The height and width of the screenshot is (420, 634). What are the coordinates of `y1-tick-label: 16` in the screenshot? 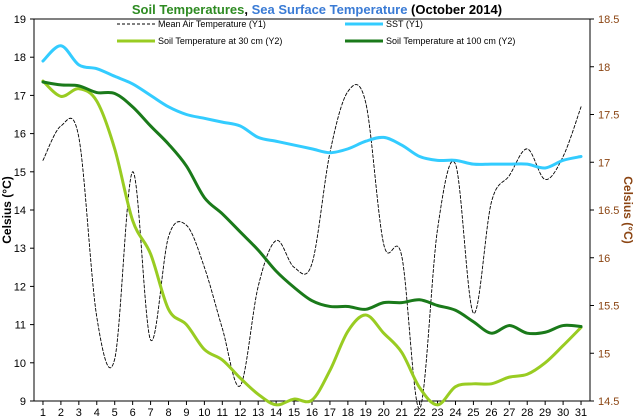 It's located at (20, 135).